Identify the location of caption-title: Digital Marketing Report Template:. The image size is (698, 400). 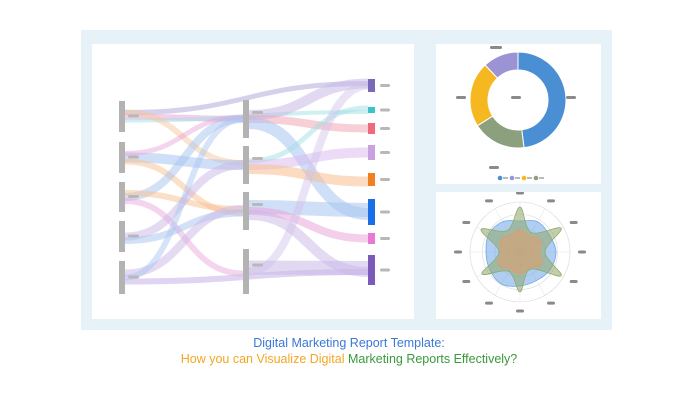
(349, 343).